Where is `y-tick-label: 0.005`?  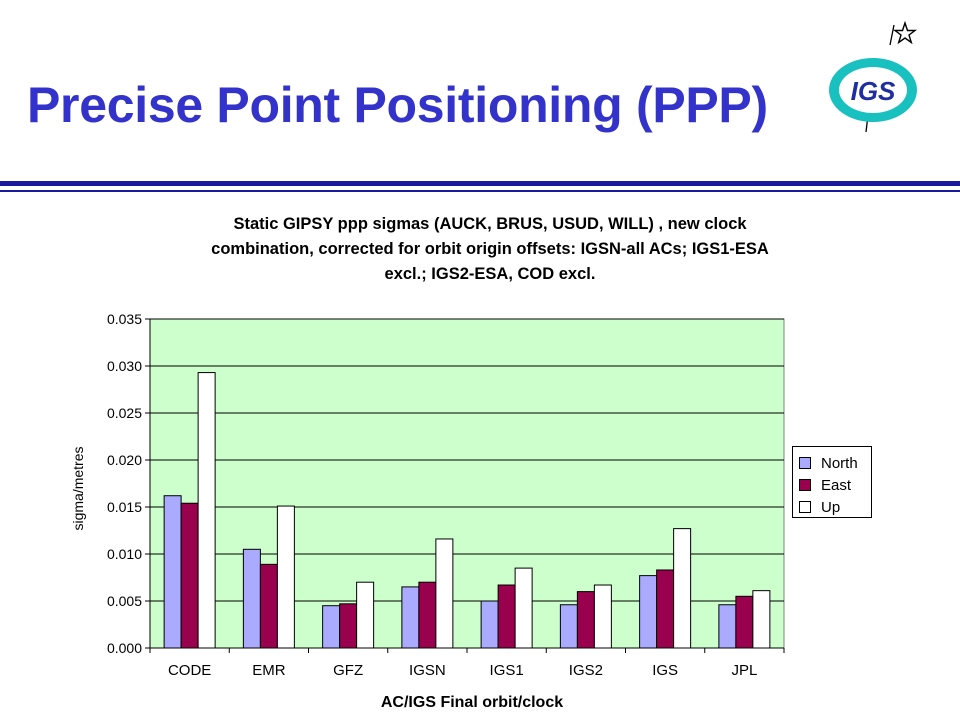 y-tick-label: 0.005 is located at coordinates (124, 601).